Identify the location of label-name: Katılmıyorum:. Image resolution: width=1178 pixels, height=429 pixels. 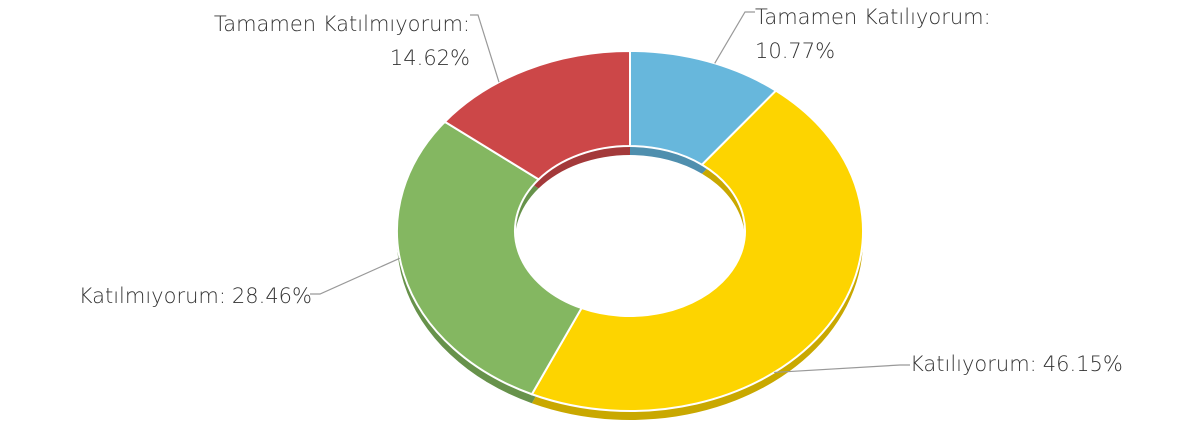
(152, 296).